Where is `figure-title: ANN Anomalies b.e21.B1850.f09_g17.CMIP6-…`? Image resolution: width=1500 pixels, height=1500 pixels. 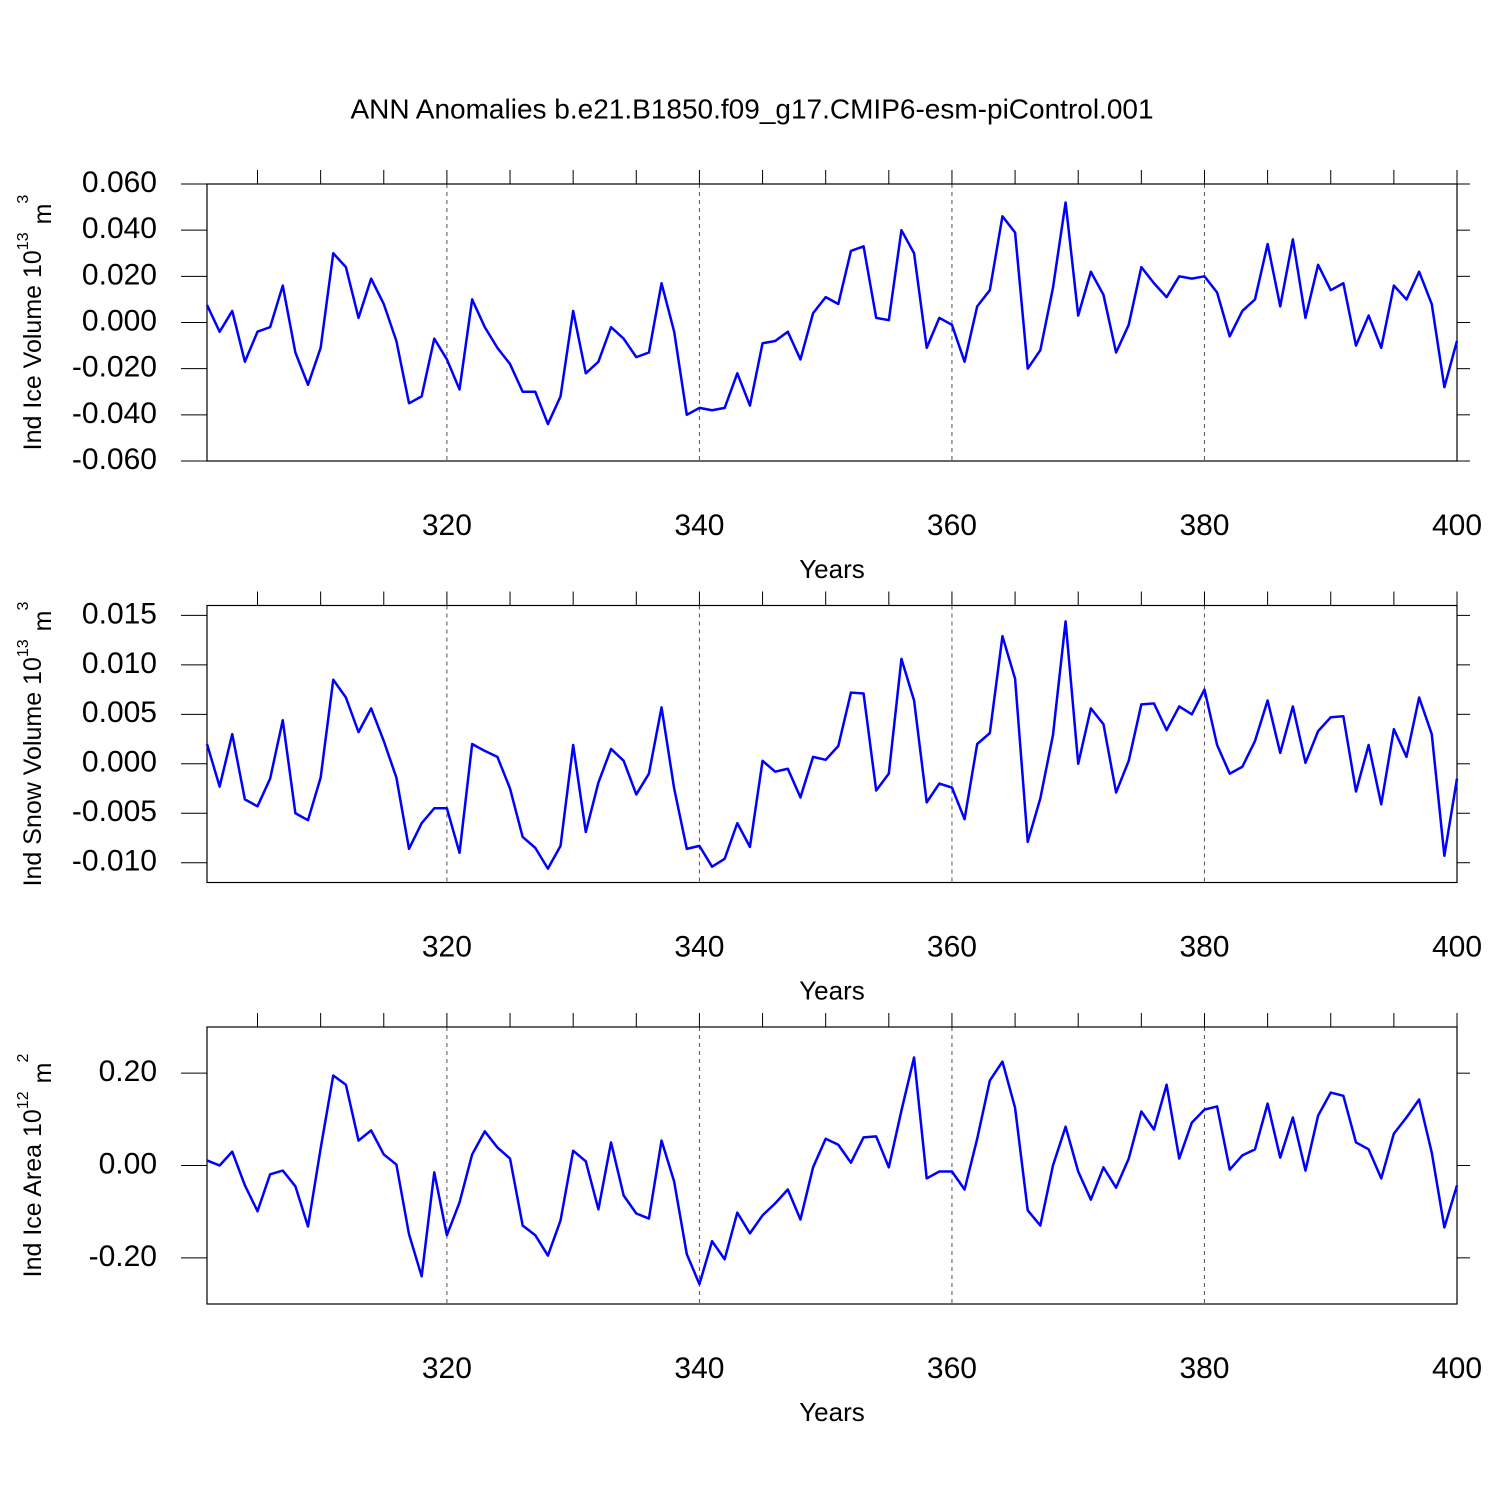
figure-title: ANN Anomalies b.e21.B1850.f09_g17.CMIP6-… is located at coordinates (751, 108).